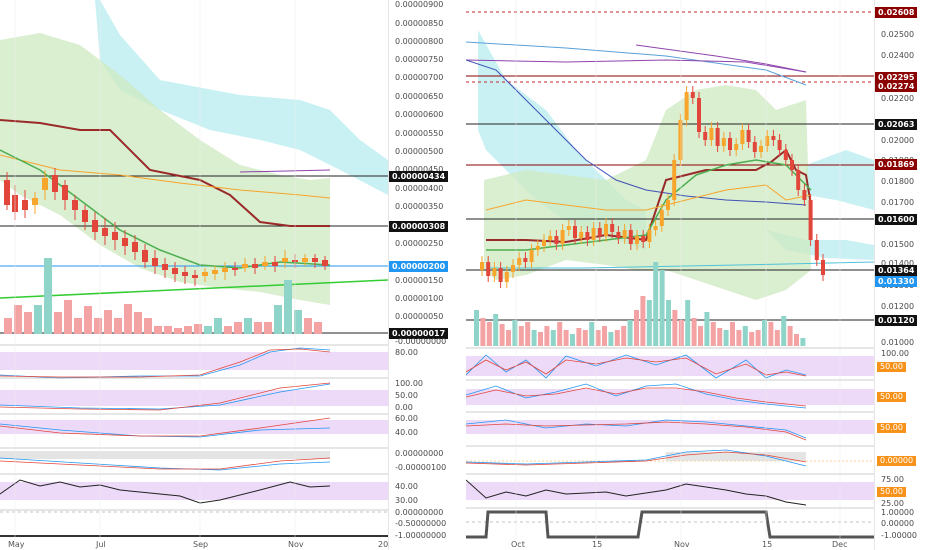 The height and width of the screenshot is (550, 932). I want to click on stoch2-tick: 100.00, so click(409, 383).